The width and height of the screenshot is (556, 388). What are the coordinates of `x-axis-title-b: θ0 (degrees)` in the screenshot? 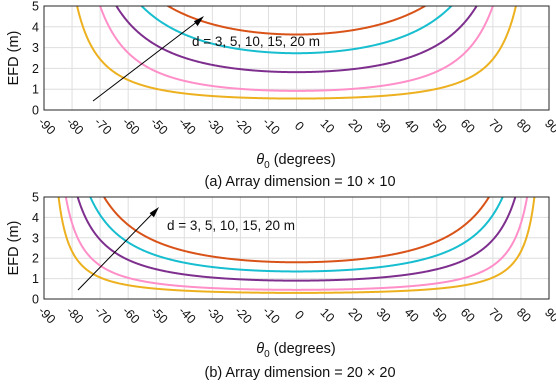 It's located at (296, 350).